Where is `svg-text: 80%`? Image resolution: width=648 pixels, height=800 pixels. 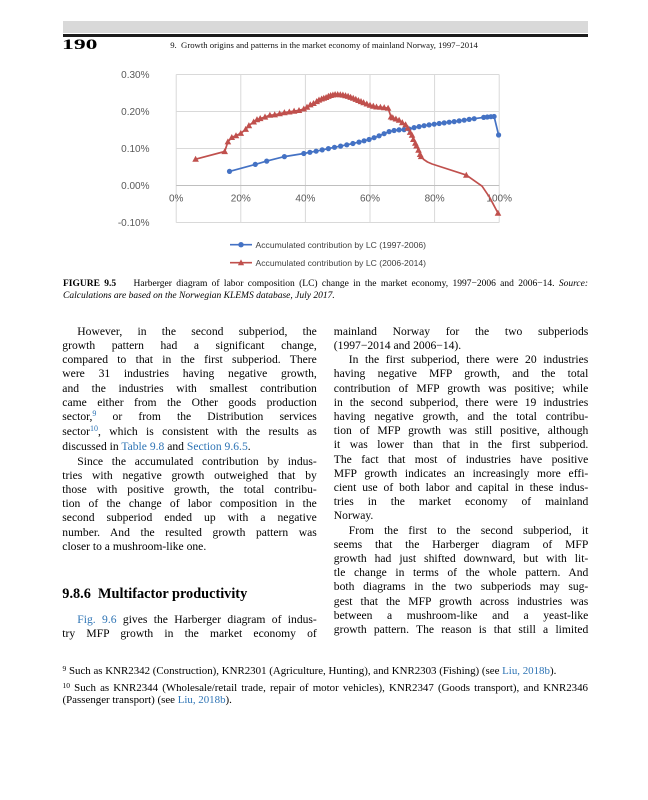 svg-text: 80% is located at coordinates (435, 199).